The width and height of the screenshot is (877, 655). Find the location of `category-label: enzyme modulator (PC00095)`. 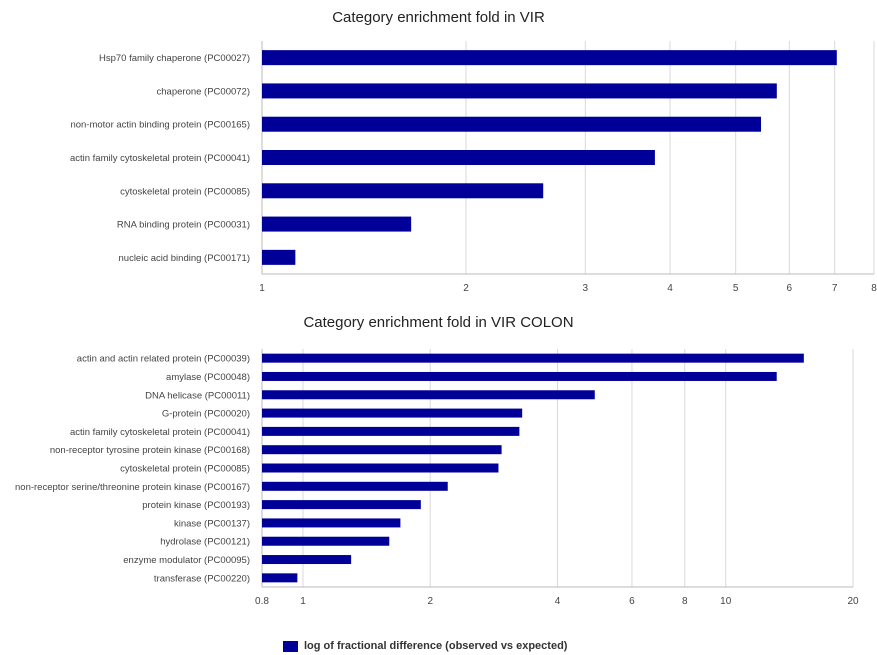

category-label: enzyme modulator (PC00095) is located at coordinates (186, 560).